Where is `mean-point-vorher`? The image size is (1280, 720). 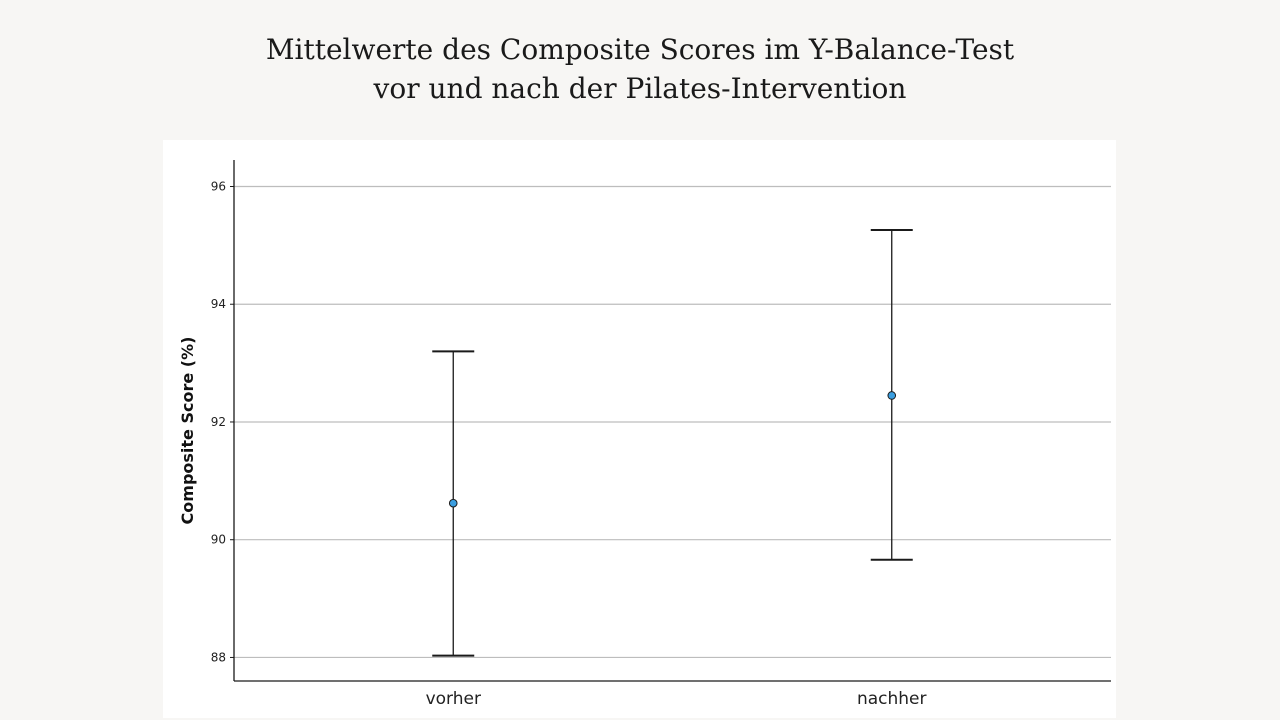
mean-point-vorher is located at coordinates (453, 503).